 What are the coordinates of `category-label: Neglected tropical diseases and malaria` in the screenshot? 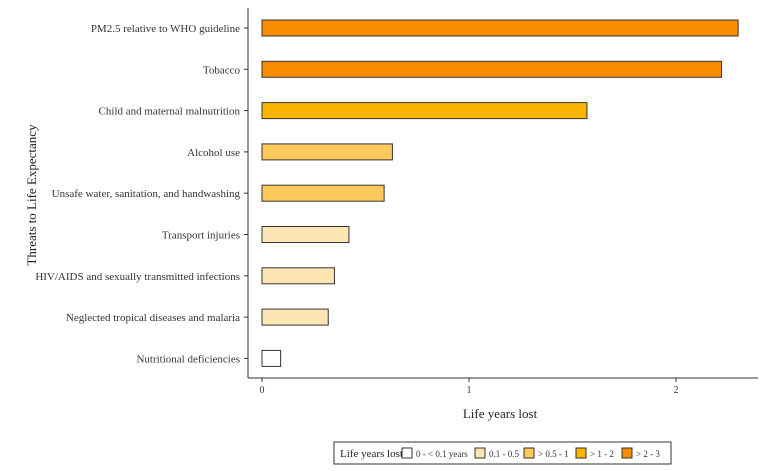 It's located at (153, 318).